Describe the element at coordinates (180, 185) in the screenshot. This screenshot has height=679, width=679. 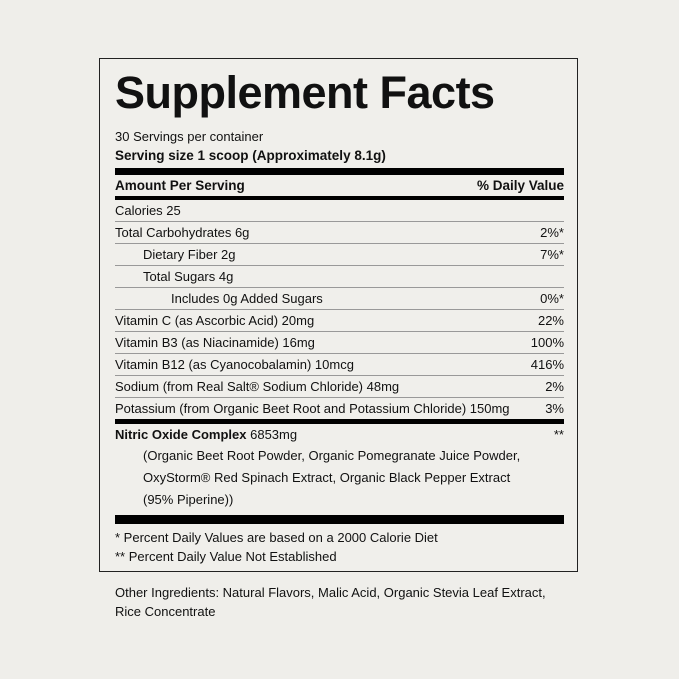
I see `amount-per-serving-label: Amount Per Serving` at that location.